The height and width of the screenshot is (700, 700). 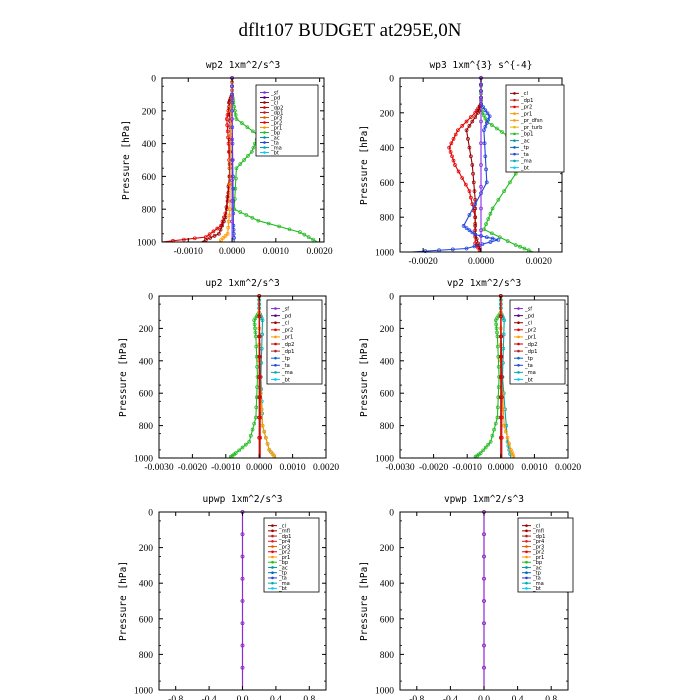 What do you see at coordinates (326, 468) in the screenshot?
I see `x-tick-label: 0.0020` at bounding box center [326, 468].